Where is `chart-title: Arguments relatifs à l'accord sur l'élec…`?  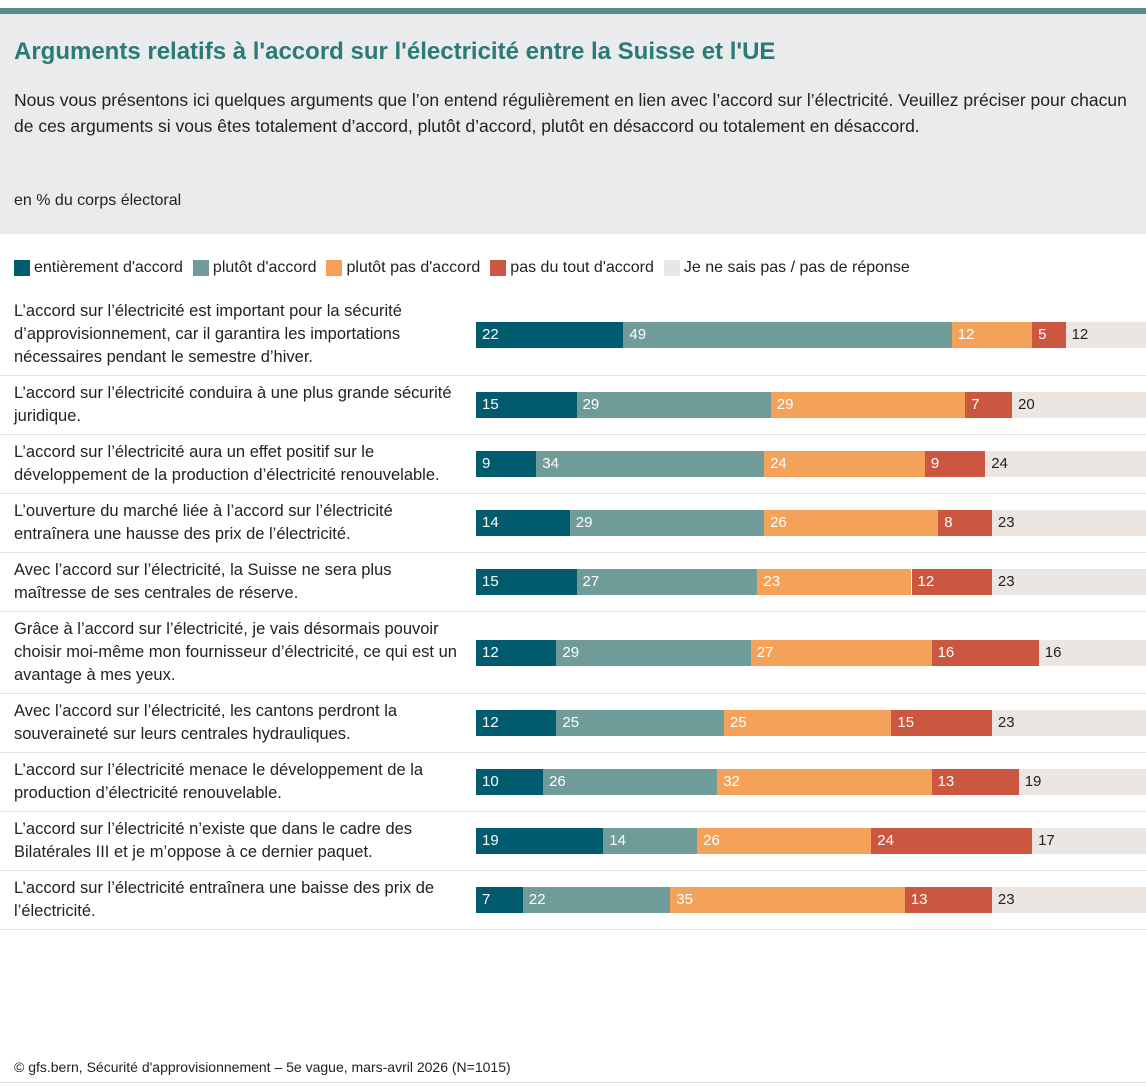
chart-title: Arguments relatifs à l'accord sur l'élec… is located at coordinates (395, 51).